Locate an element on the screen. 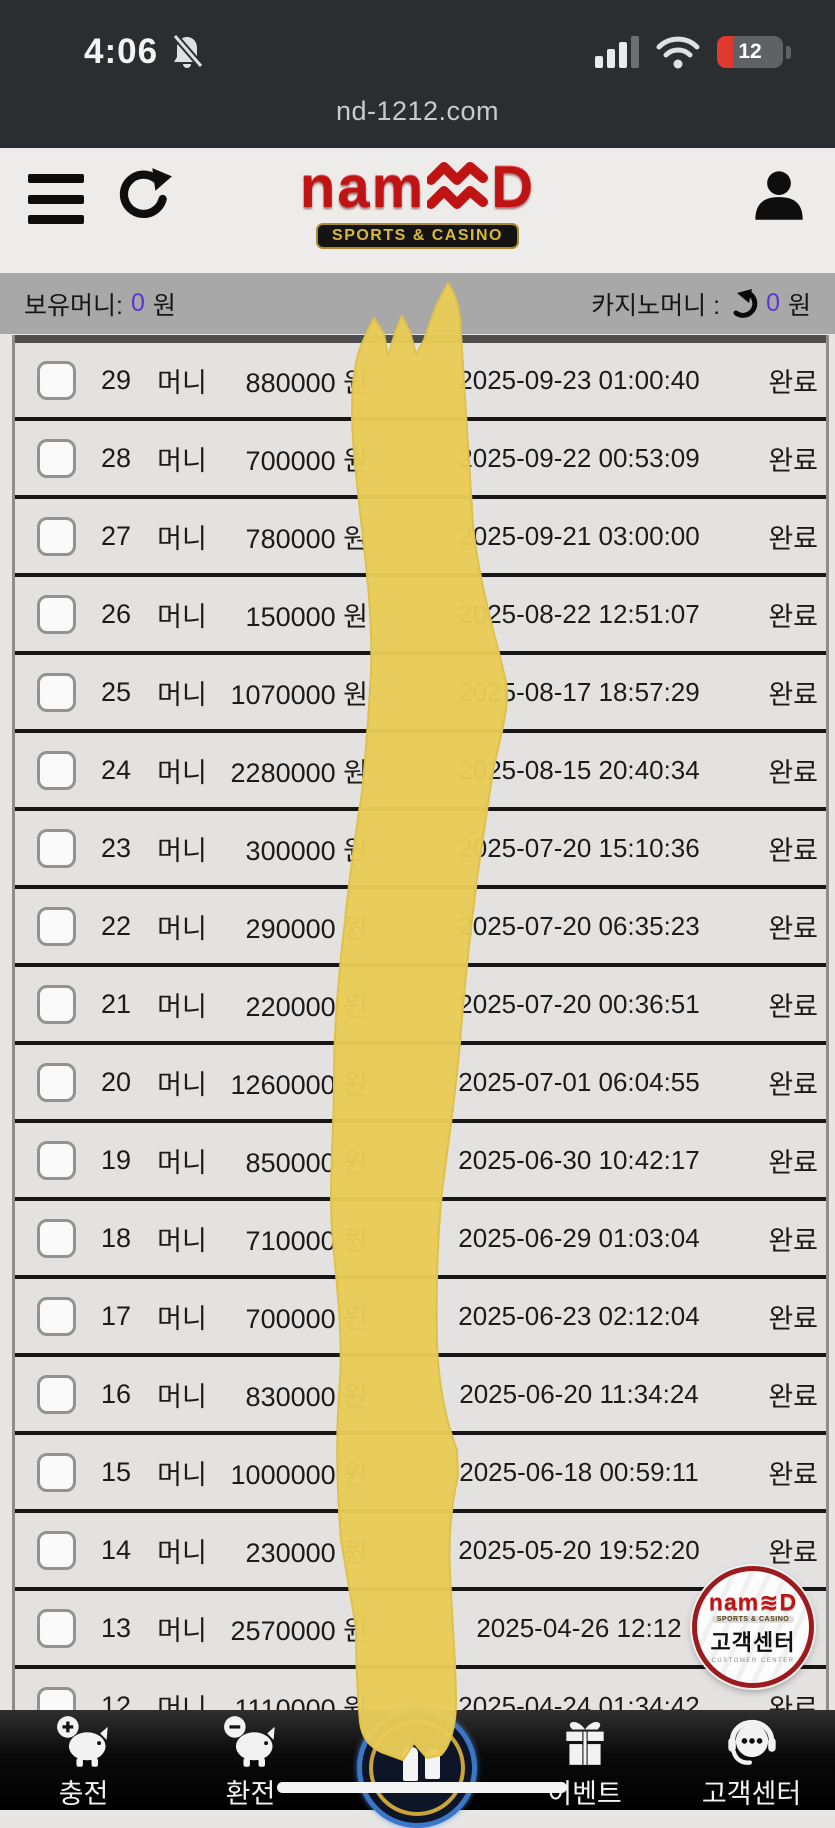  row-amount: 830000 원 is located at coordinates (306, 1396).